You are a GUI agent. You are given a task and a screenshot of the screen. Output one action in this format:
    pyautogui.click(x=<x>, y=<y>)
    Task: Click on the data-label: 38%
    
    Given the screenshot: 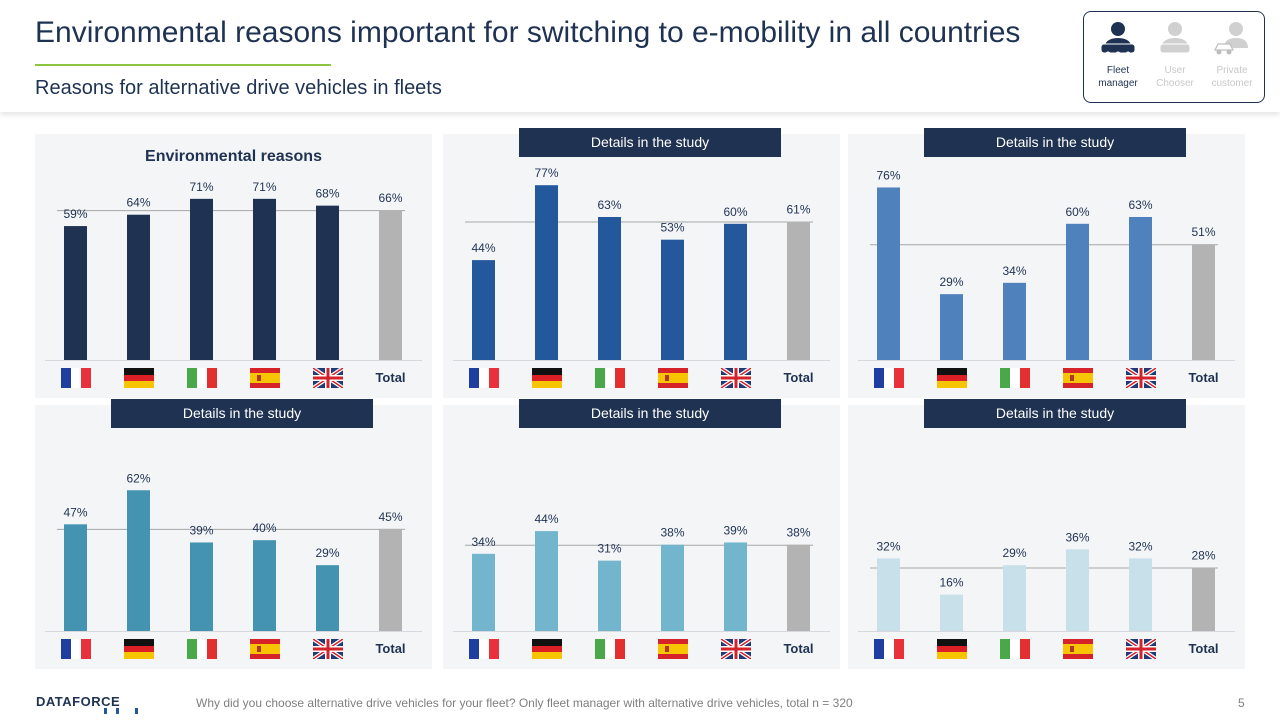 What is the action you would take?
    pyautogui.click(x=672, y=533)
    